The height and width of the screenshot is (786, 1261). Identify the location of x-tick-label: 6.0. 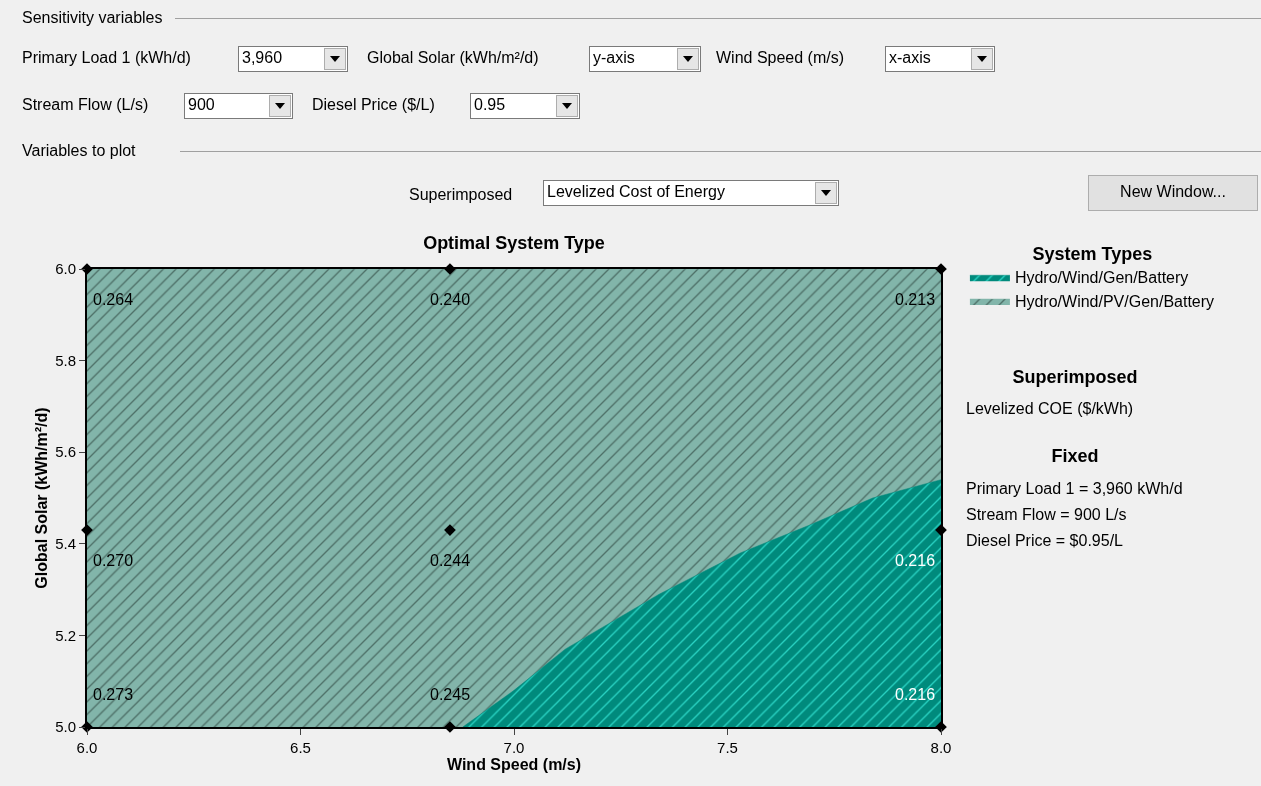
(87, 747).